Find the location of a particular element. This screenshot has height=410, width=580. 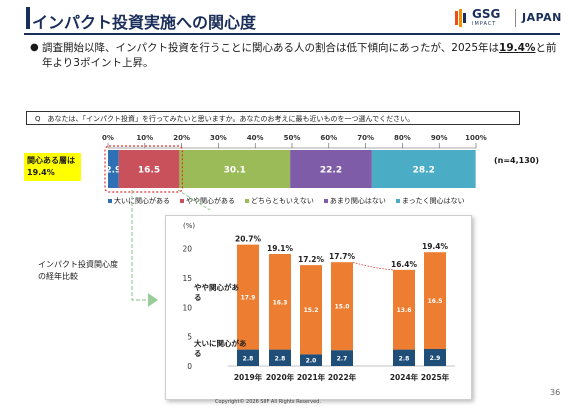

trend-title: インパクト投資関心度の経年比較 is located at coordinates (78, 270).